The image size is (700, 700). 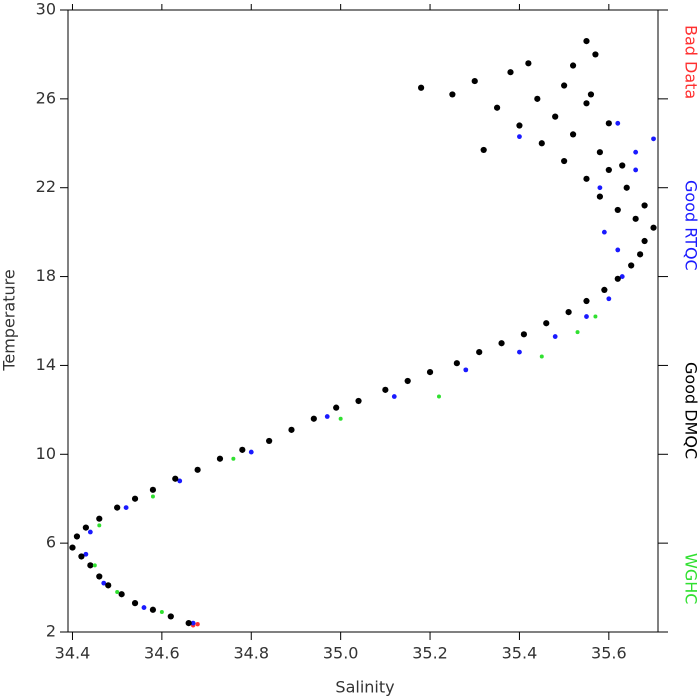 What do you see at coordinates (46, 186) in the screenshot?
I see `y-tick-label: 22` at bounding box center [46, 186].